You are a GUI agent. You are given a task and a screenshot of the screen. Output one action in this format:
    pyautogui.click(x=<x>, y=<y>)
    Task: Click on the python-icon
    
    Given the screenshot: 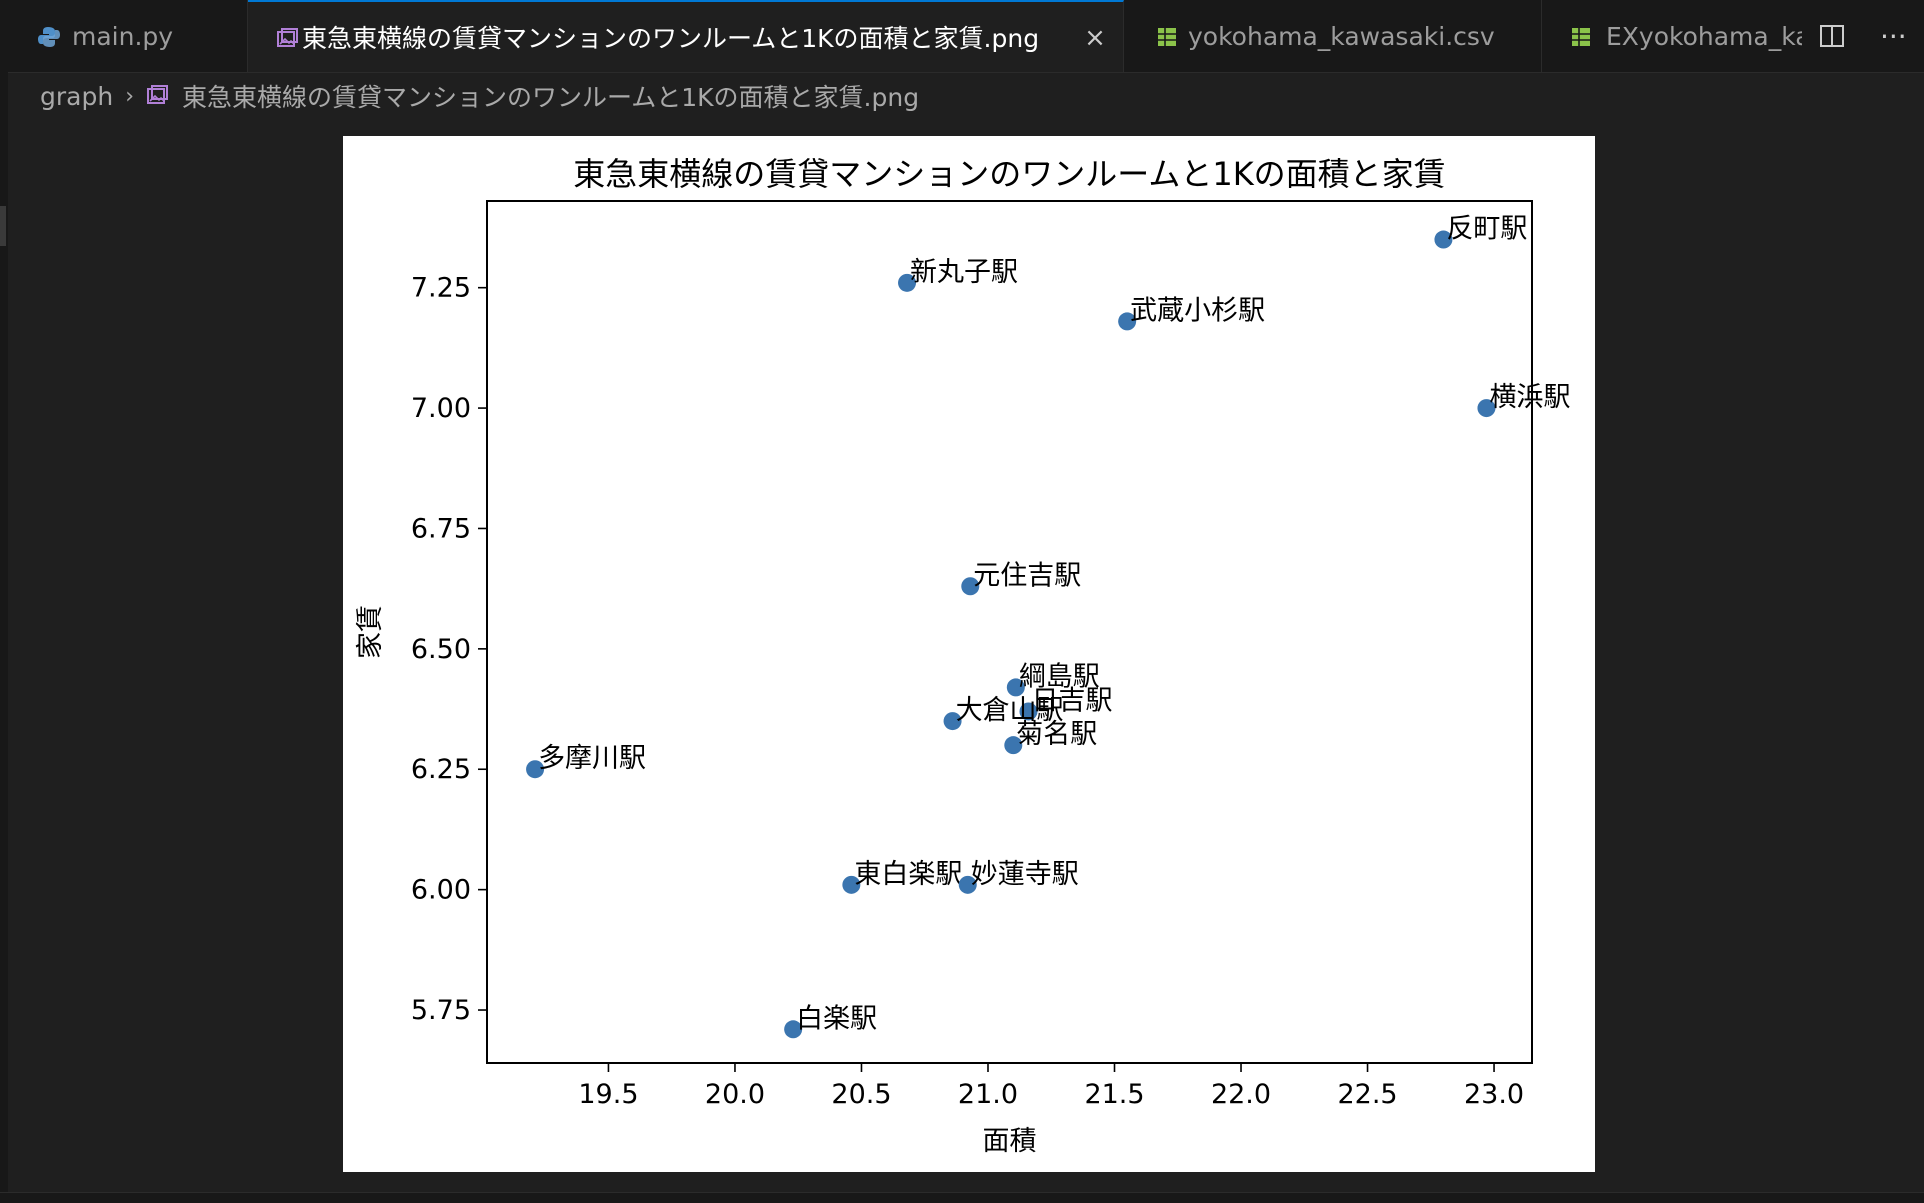 What is the action you would take?
    pyautogui.click(x=49, y=37)
    